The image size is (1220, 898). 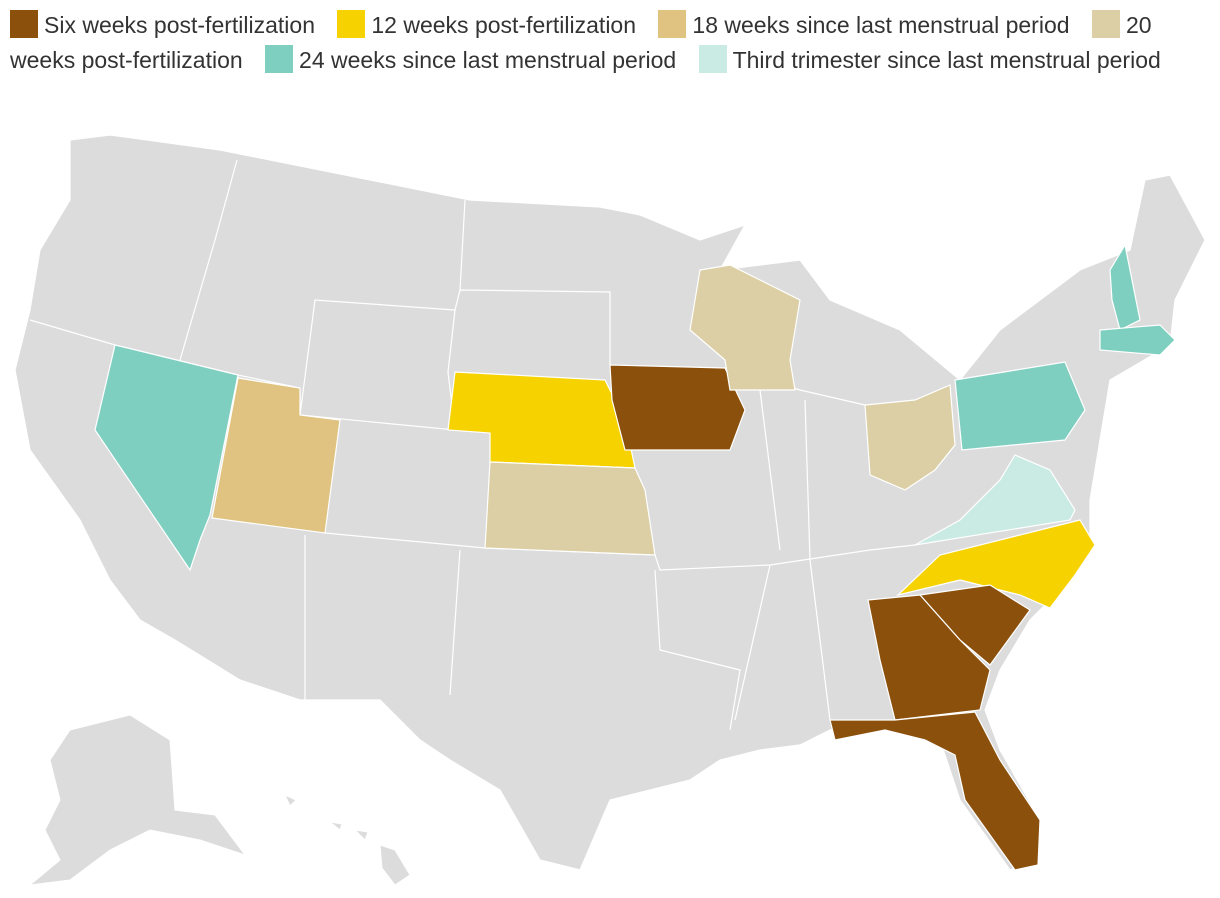 What do you see at coordinates (137, 800) in the screenshot?
I see `alaska` at bounding box center [137, 800].